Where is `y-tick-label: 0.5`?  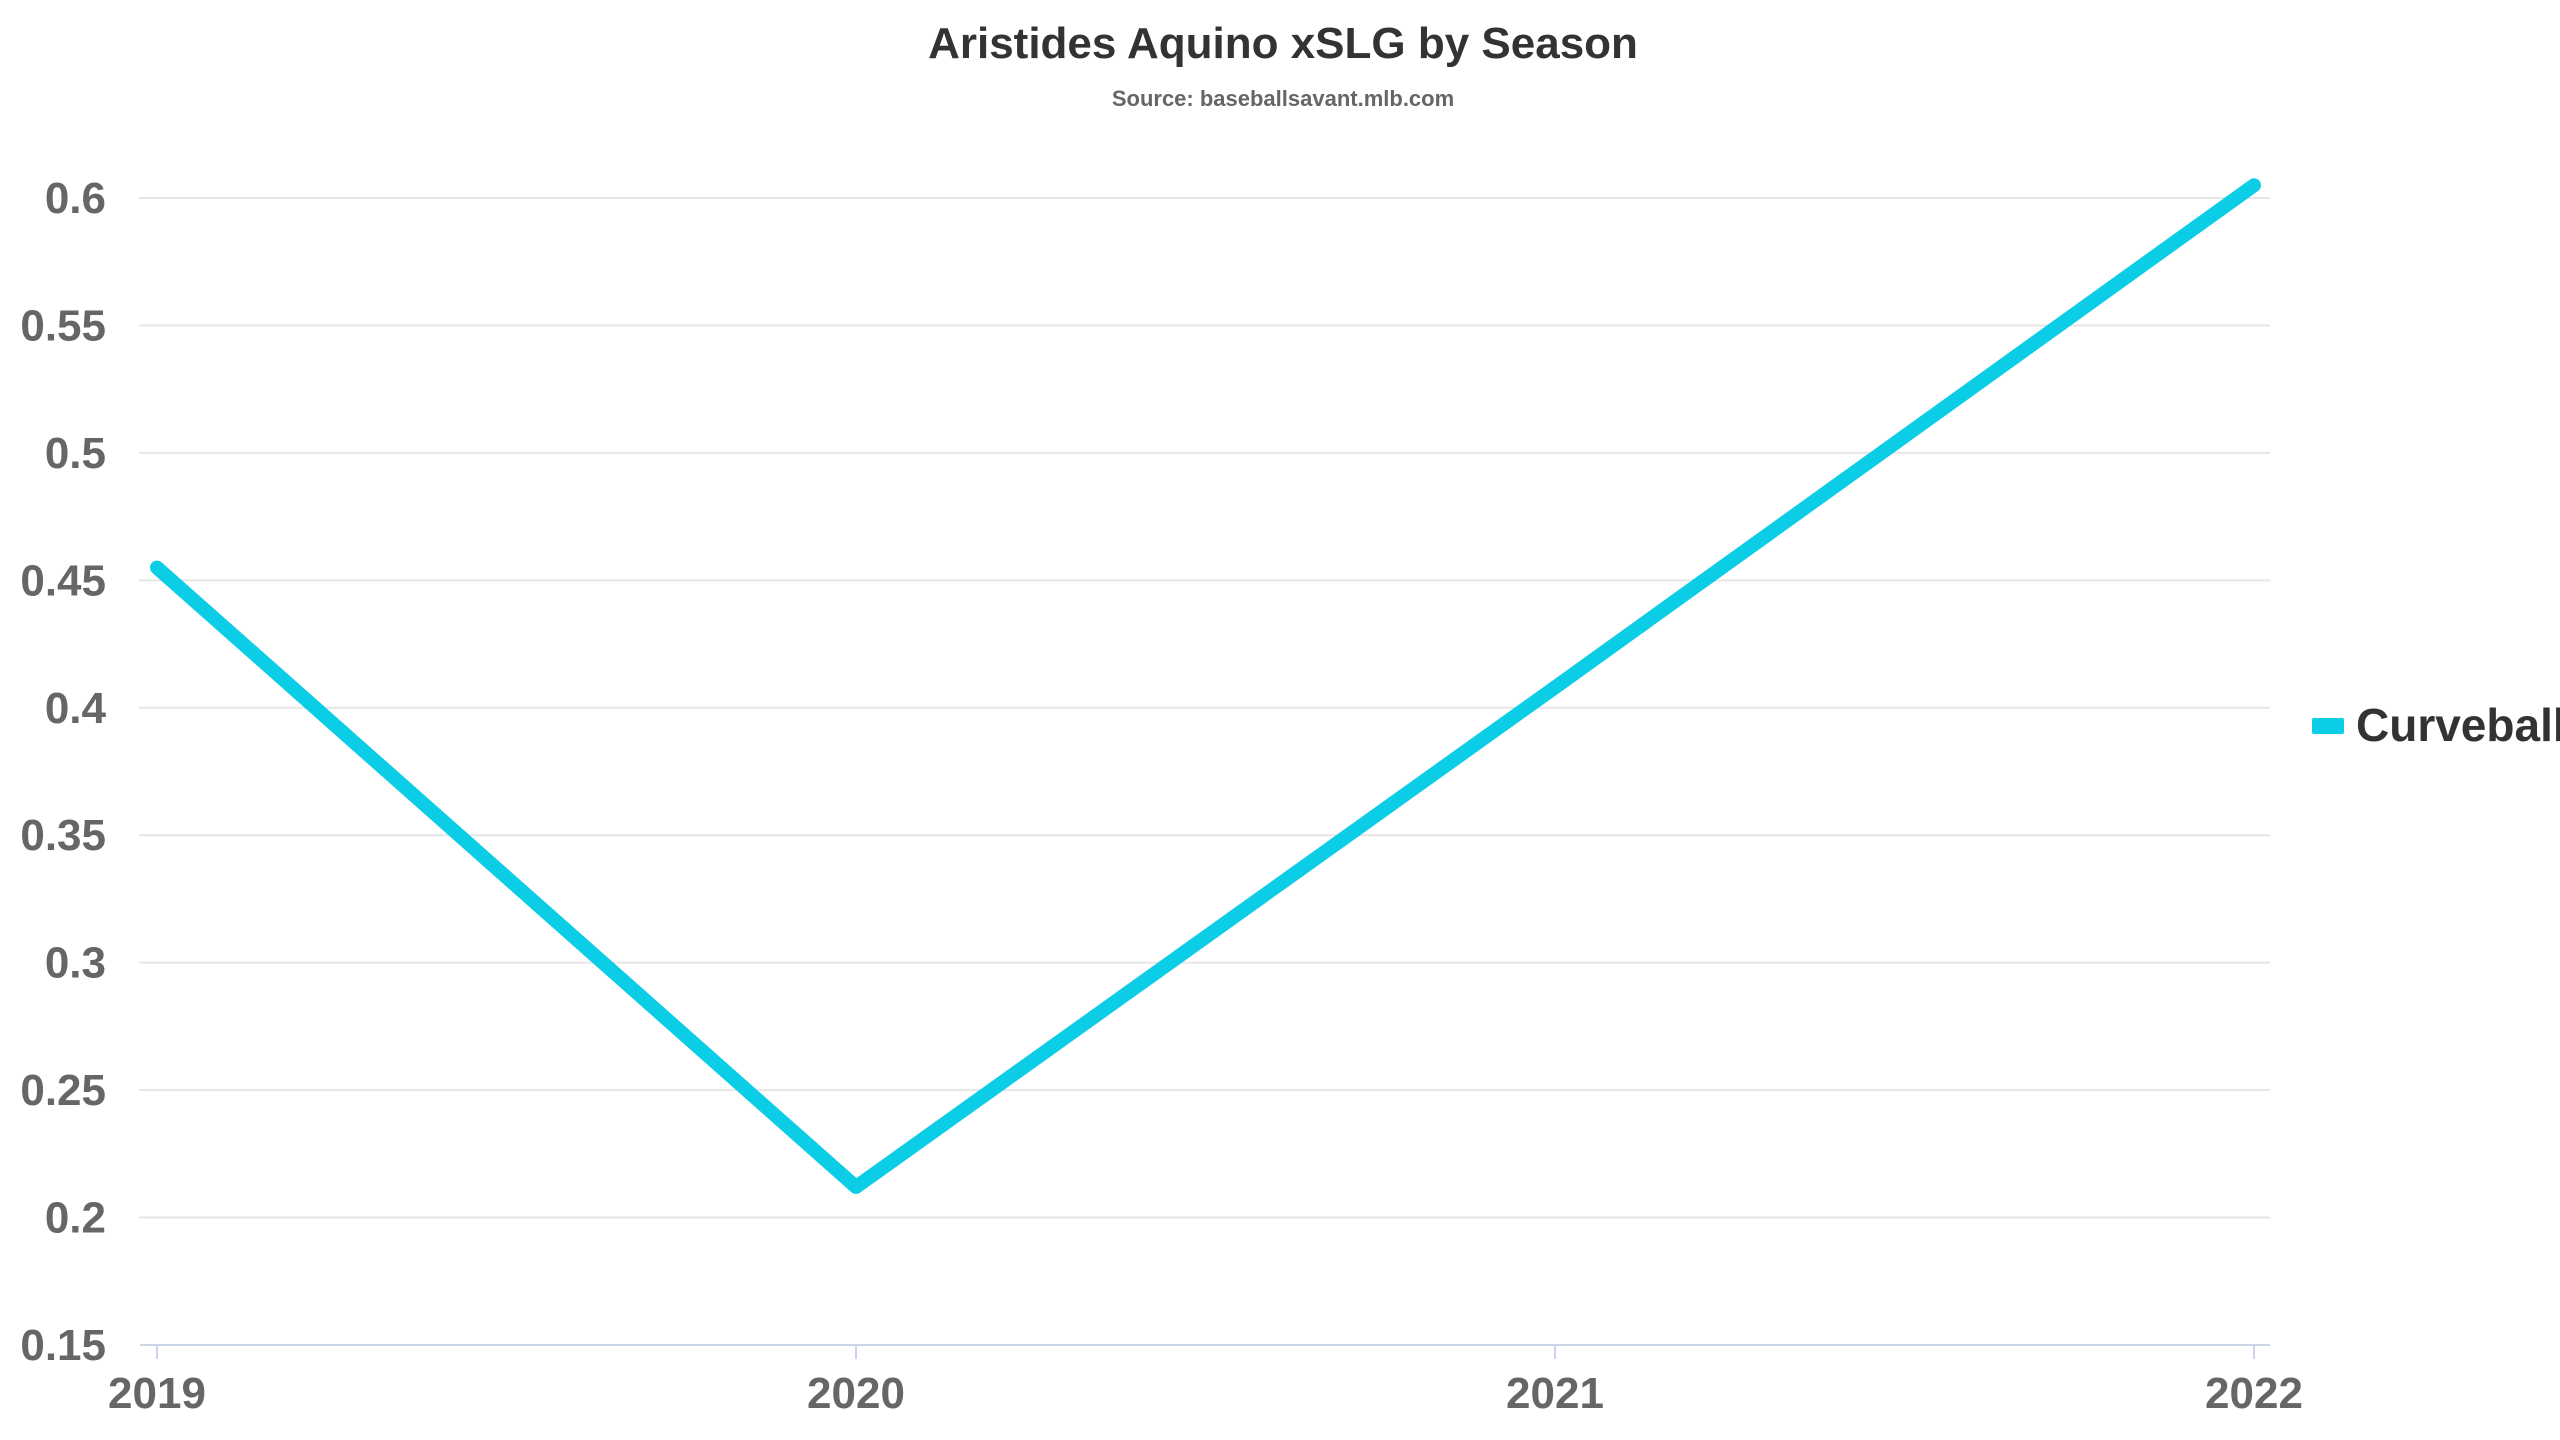
y-tick-label: 0.5 is located at coordinates (75, 453).